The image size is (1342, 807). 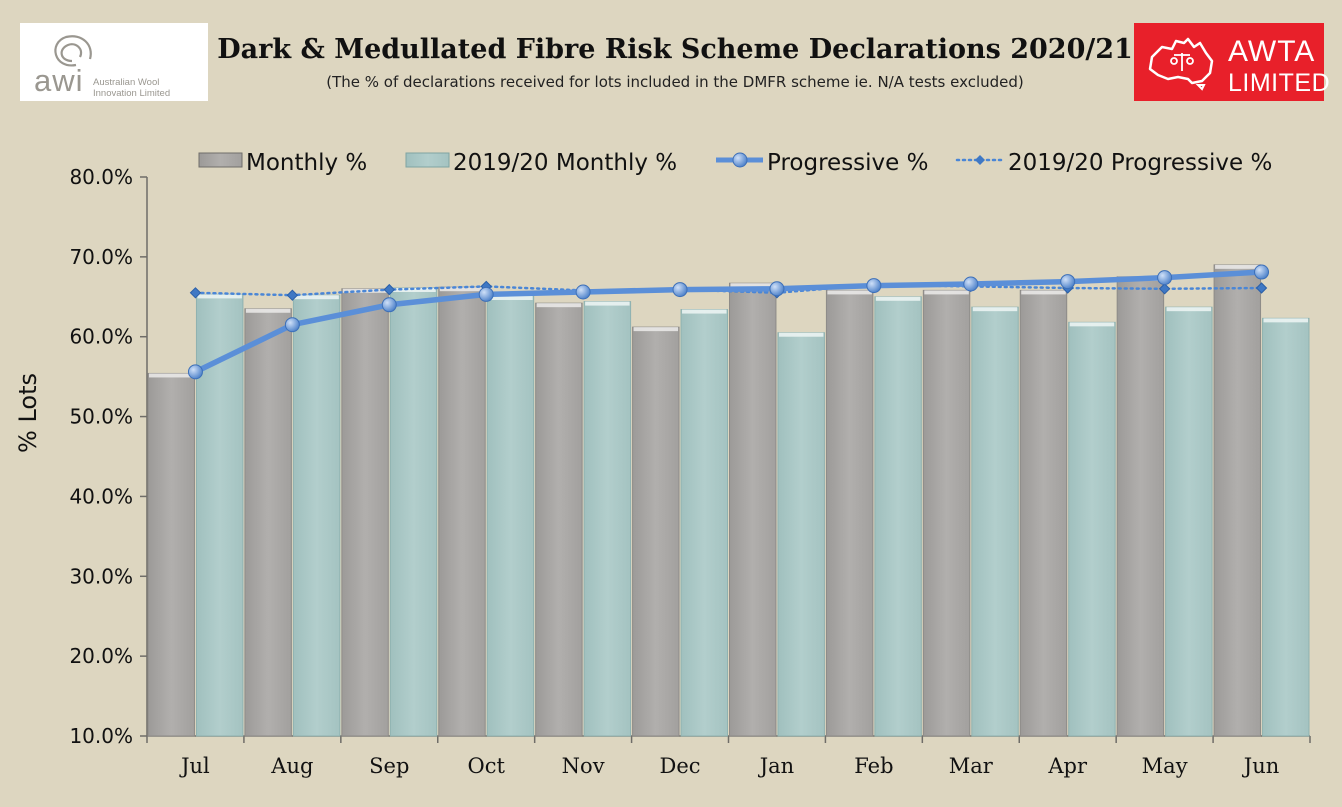 I want to click on y-tick-label: 10.0%, so click(x=101, y=736).